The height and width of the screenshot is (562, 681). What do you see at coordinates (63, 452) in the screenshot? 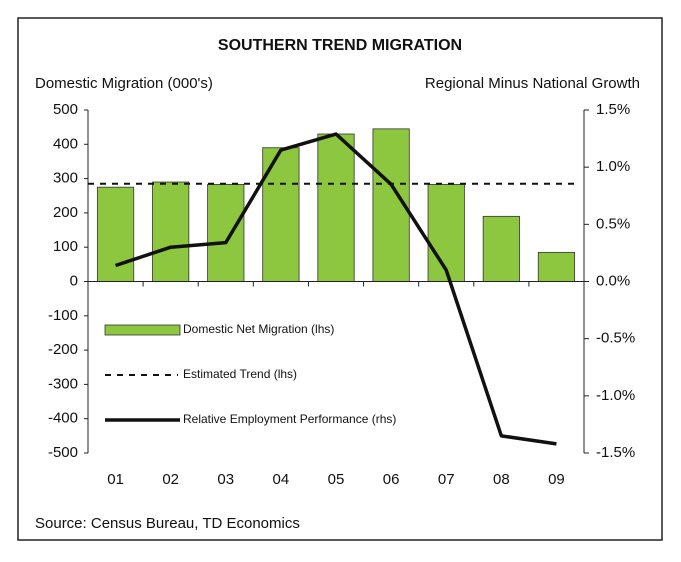
I see `y-tick-label: -500` at bounding box center [63, 452].